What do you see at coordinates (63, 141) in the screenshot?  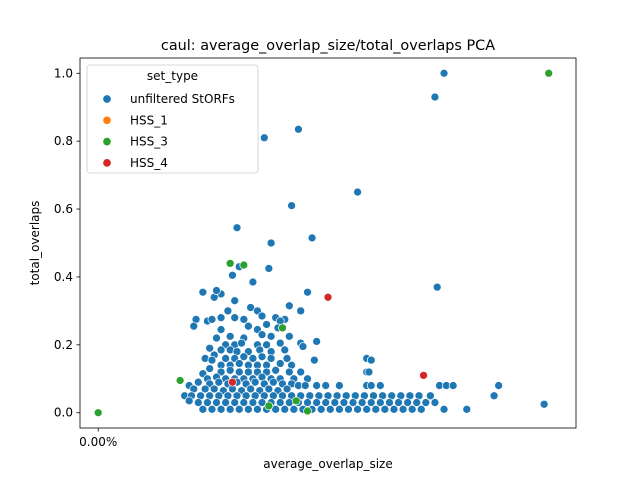 I see `y-tick-label: 0.8` at bounding box center [63, 141].